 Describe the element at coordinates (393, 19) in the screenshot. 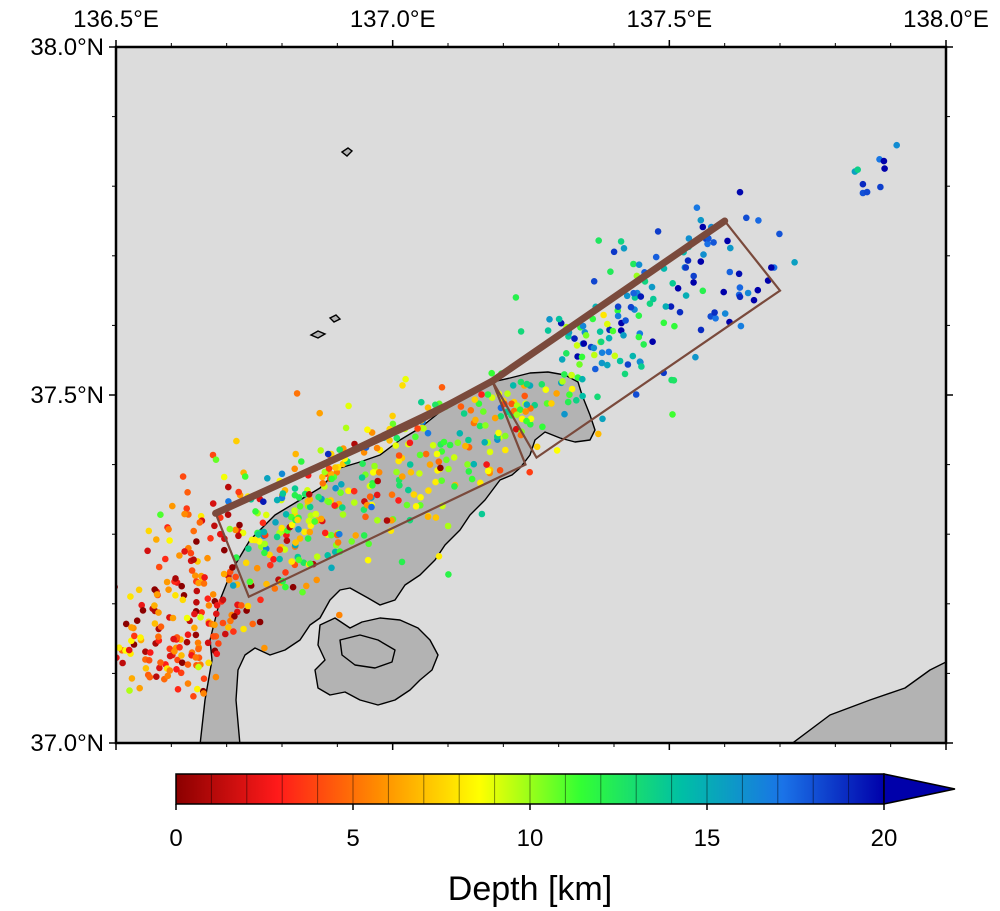

I see `x-tick-label: 137.0°E` at that location.